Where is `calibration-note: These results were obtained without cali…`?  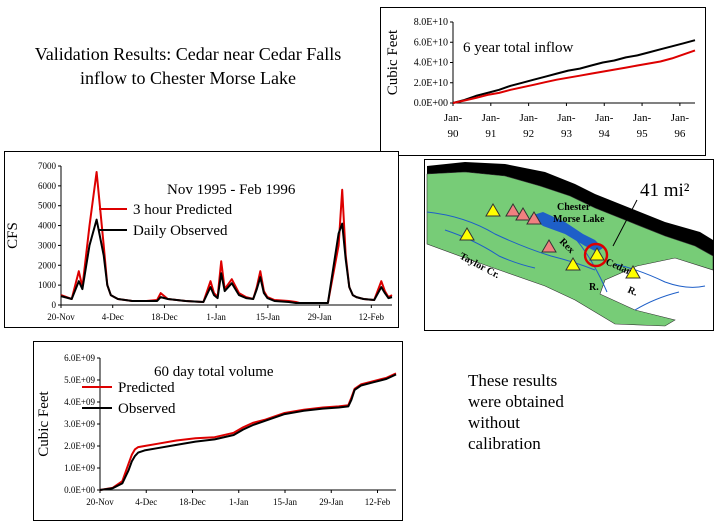
calibration-note: These results were obtained without cali… is located at coordinates (516, 412).